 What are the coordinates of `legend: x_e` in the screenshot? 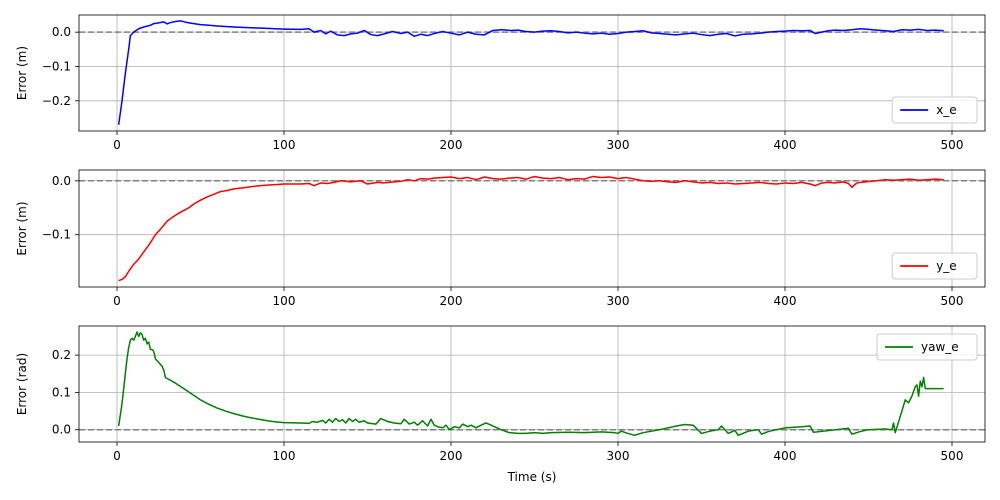 It's located at (934, 110).